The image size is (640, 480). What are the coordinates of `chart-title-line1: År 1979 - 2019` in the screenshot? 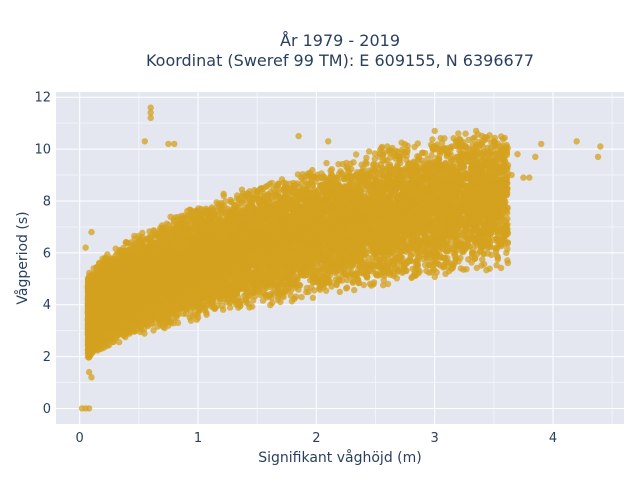 It's located at (340, 40).